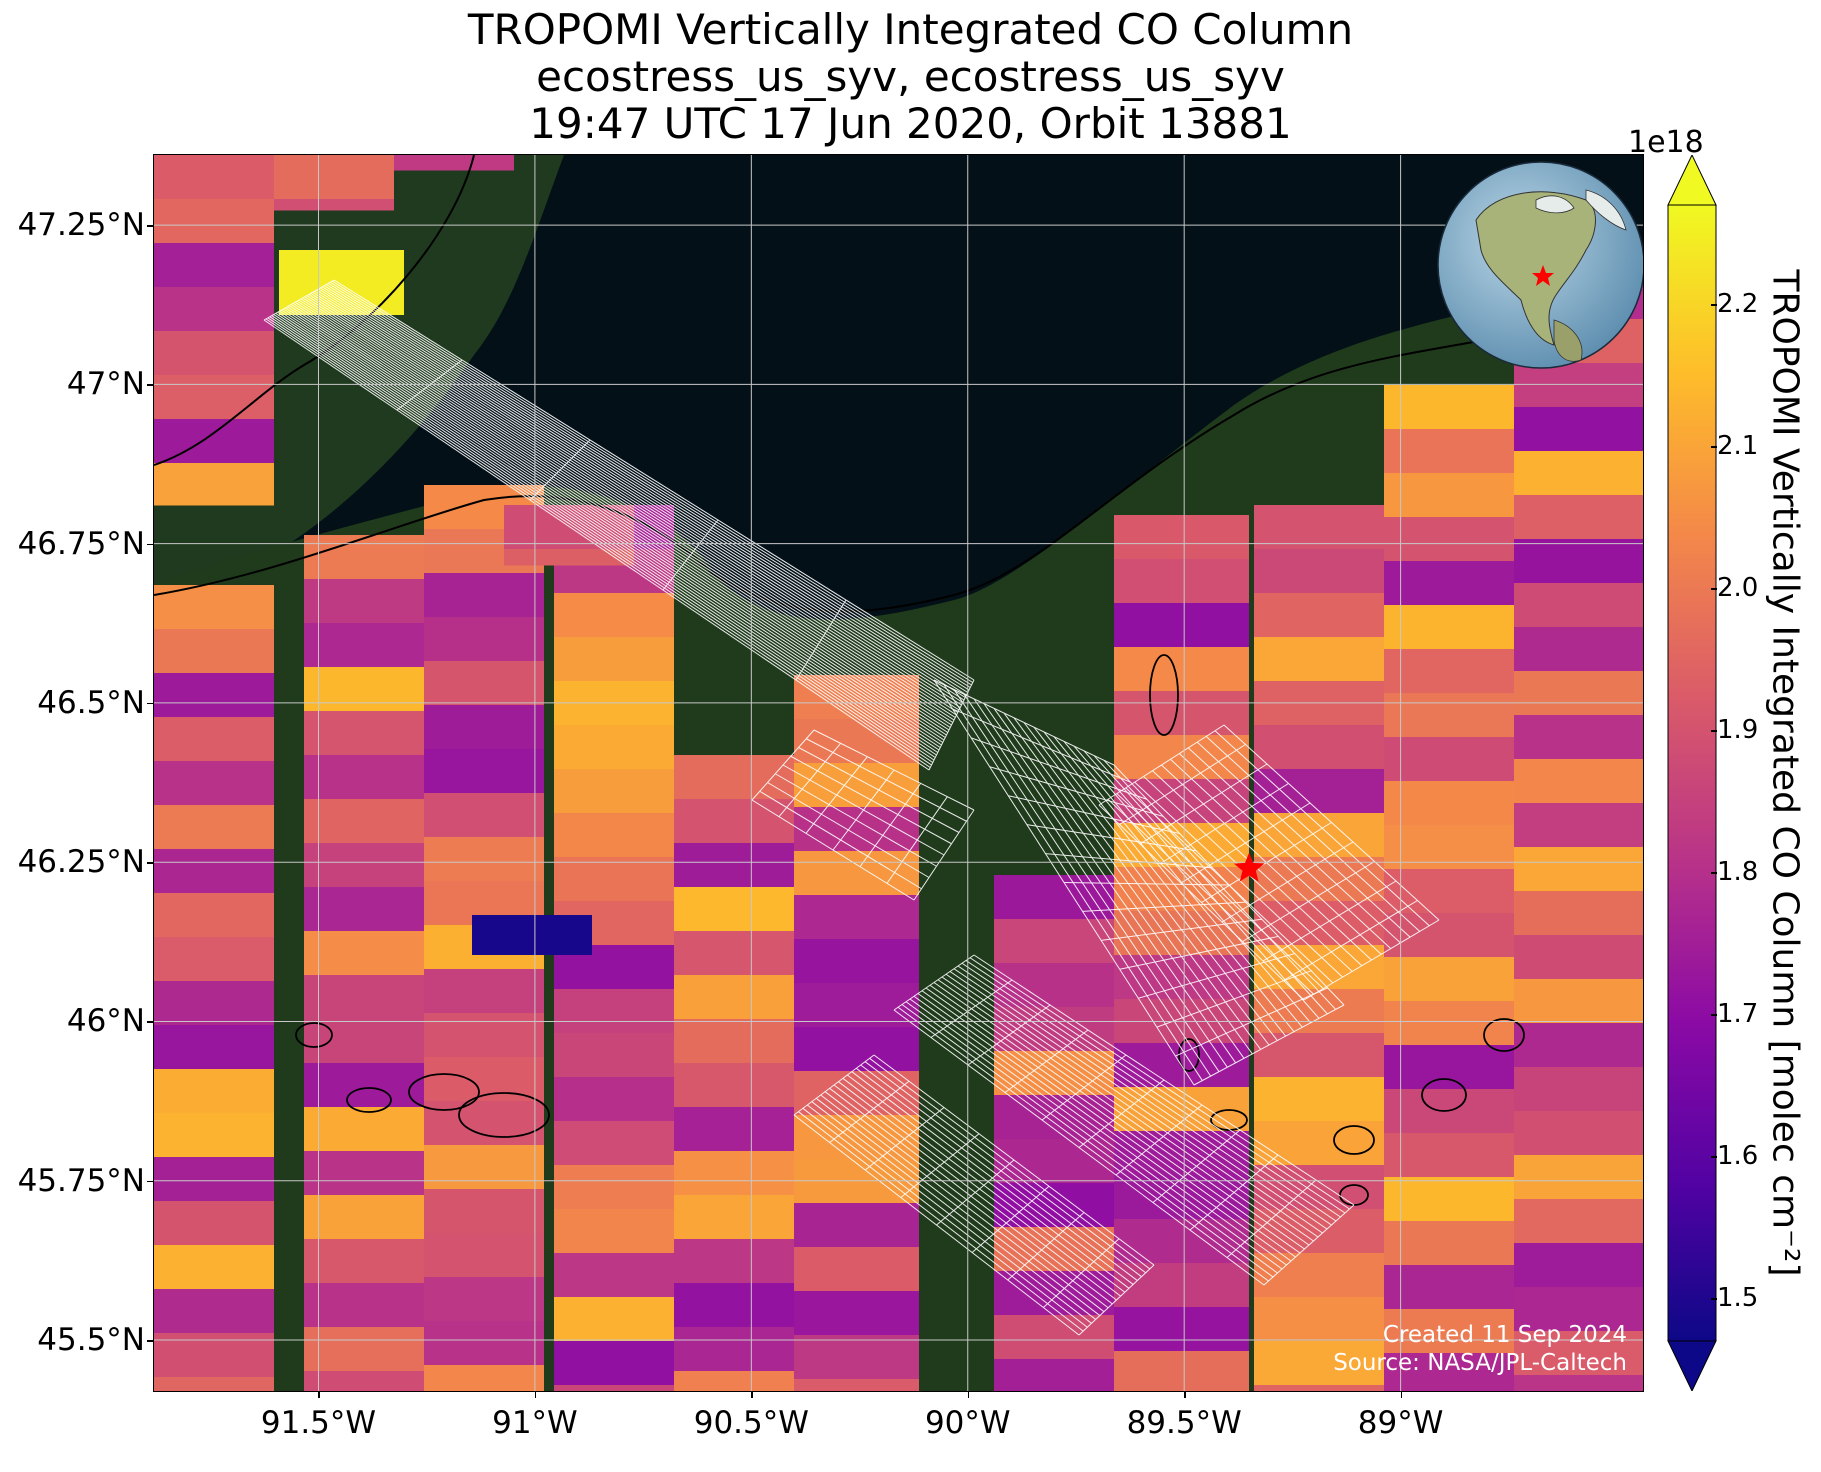 The height and width of the screenshot is (1472, 1821). I want to click on title-line-1: TROPOMI Vertically Integrated CO Column, so click(910, 29).